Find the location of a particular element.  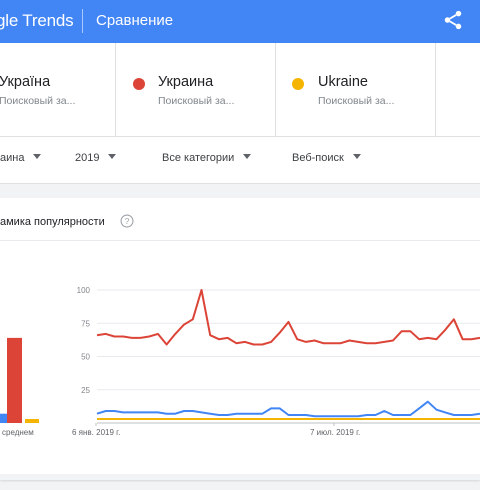

term-name: Украина is located at coordinates (186, 82).